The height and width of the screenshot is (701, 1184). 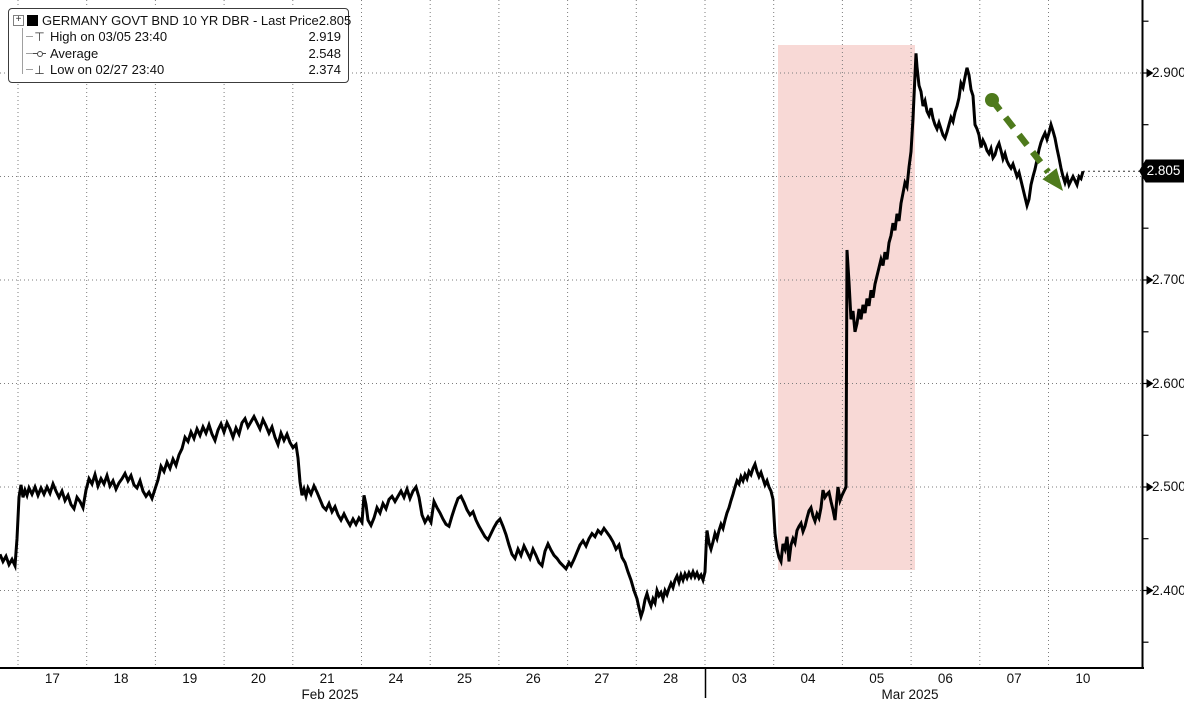 I want to click on x-tick-label: 18, so click(x=121, y=678).